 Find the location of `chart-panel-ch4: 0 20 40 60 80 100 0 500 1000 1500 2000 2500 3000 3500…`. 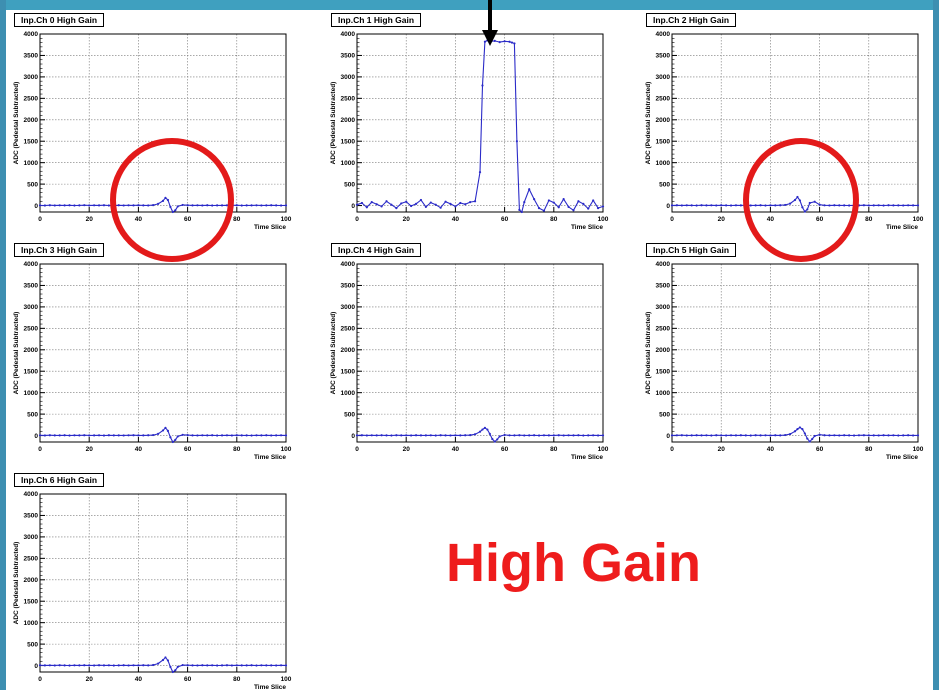

chart-panel-ch4: 0 20 40 60 80 100 0 500 1000 1500 2000 2500 3000 3500… is located at coordinates (470, 351).